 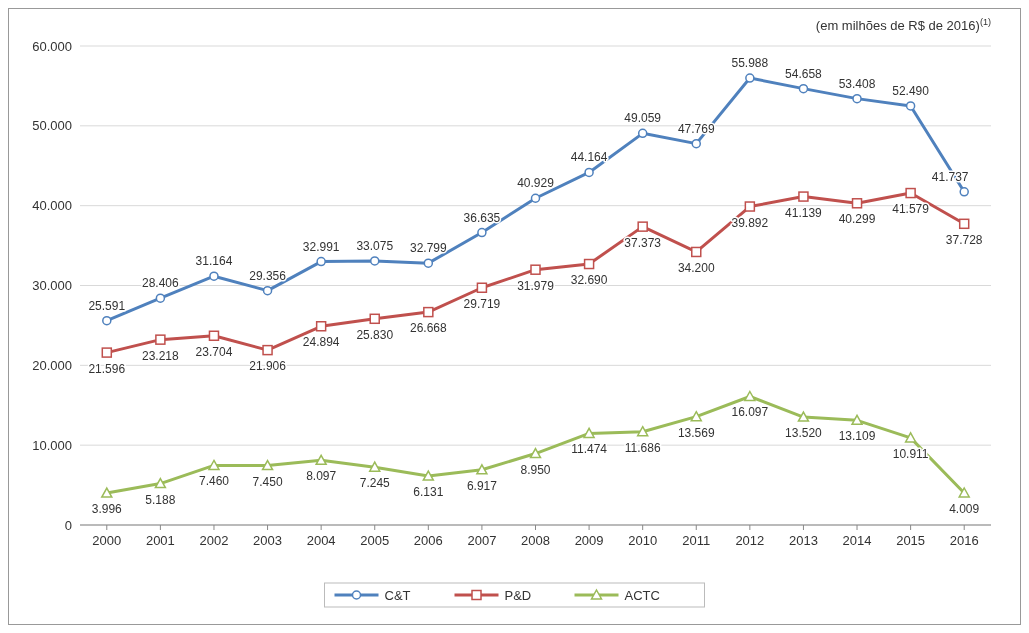 What do you see at coordinates (107, 540) in the screenshot?
I see `x-tick-label: 2000` at bounding box center [107, 540].